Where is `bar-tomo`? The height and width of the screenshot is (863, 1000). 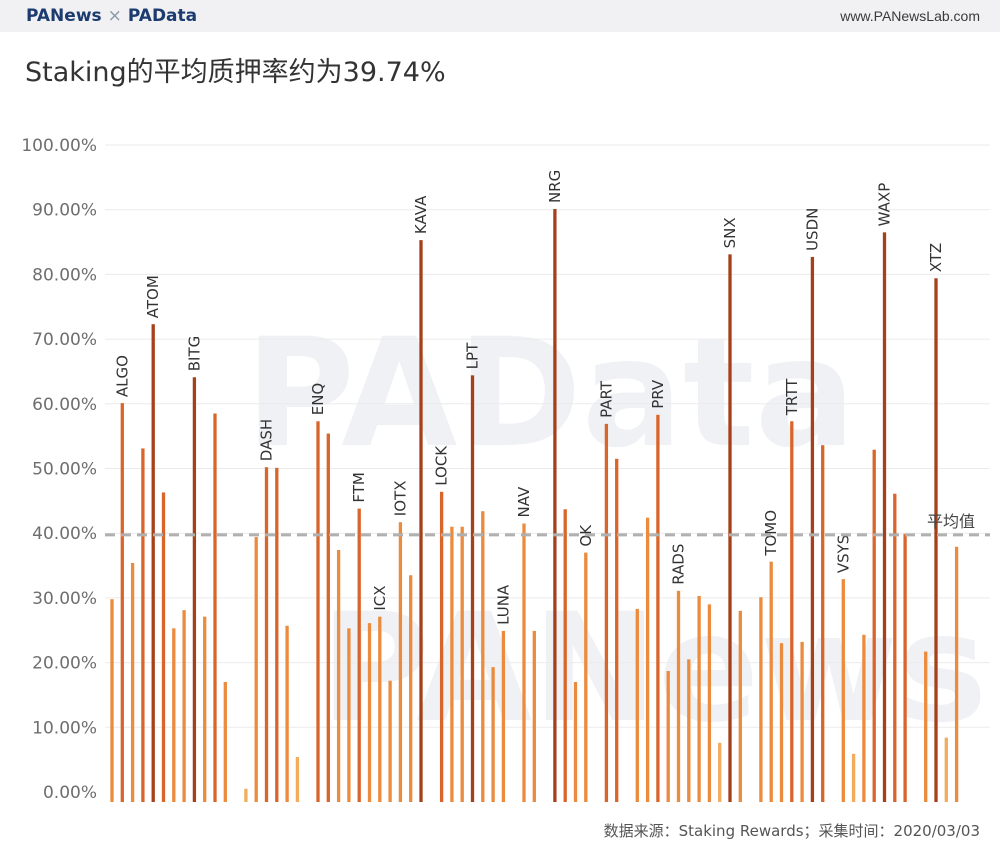 bar-tomo is located at coordinates (771, 681).